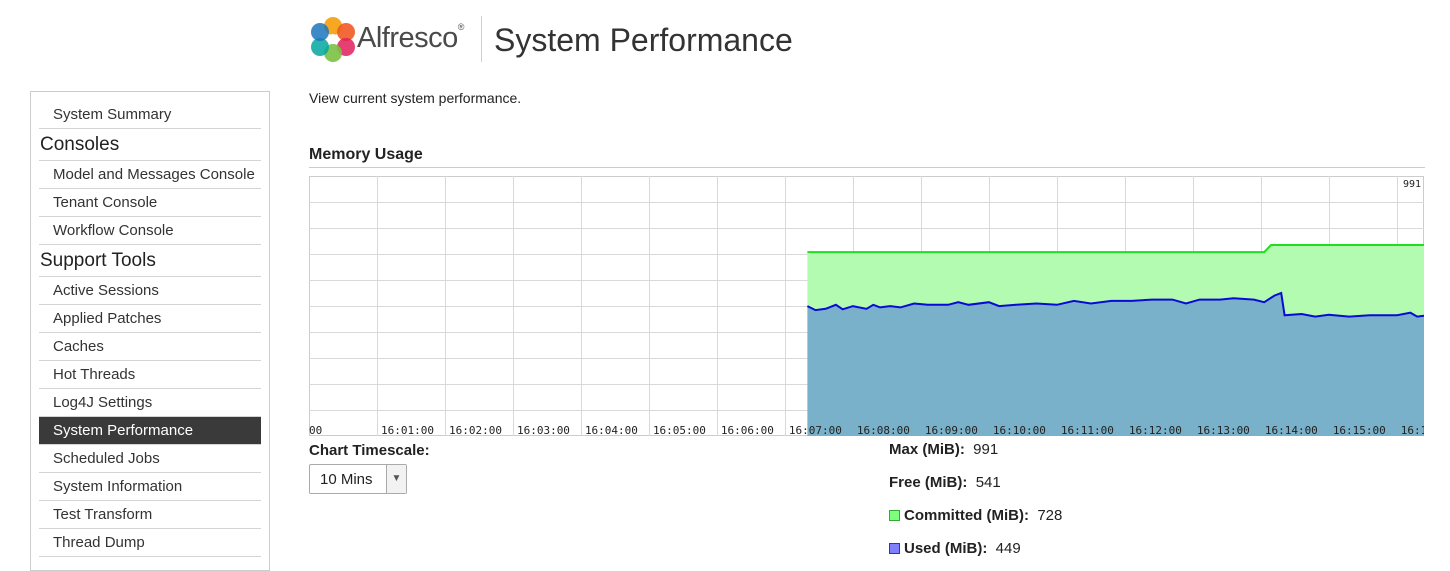 Image resolution: width=1450 pixels, height=571 pixels. I want to click on stat-free: Free (MiB): 541, so click(945, 482).